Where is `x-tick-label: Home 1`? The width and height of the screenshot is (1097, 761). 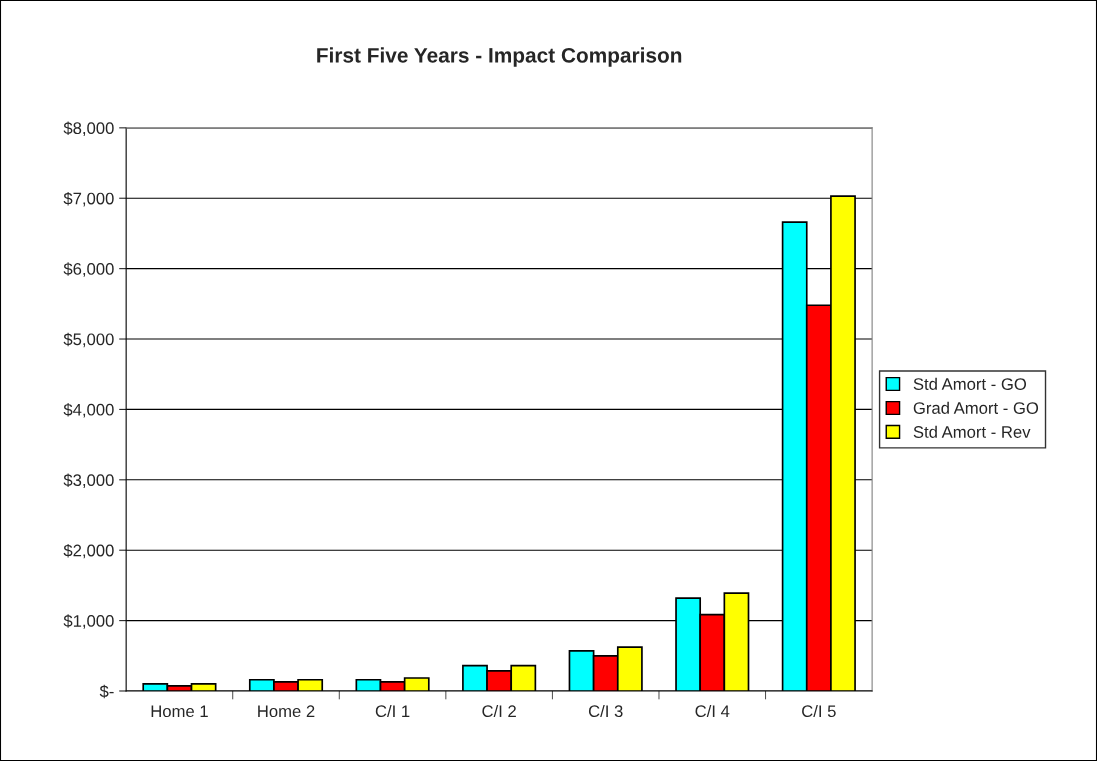
x-tick-label: Home 1 is located at coordinates (179, 711).